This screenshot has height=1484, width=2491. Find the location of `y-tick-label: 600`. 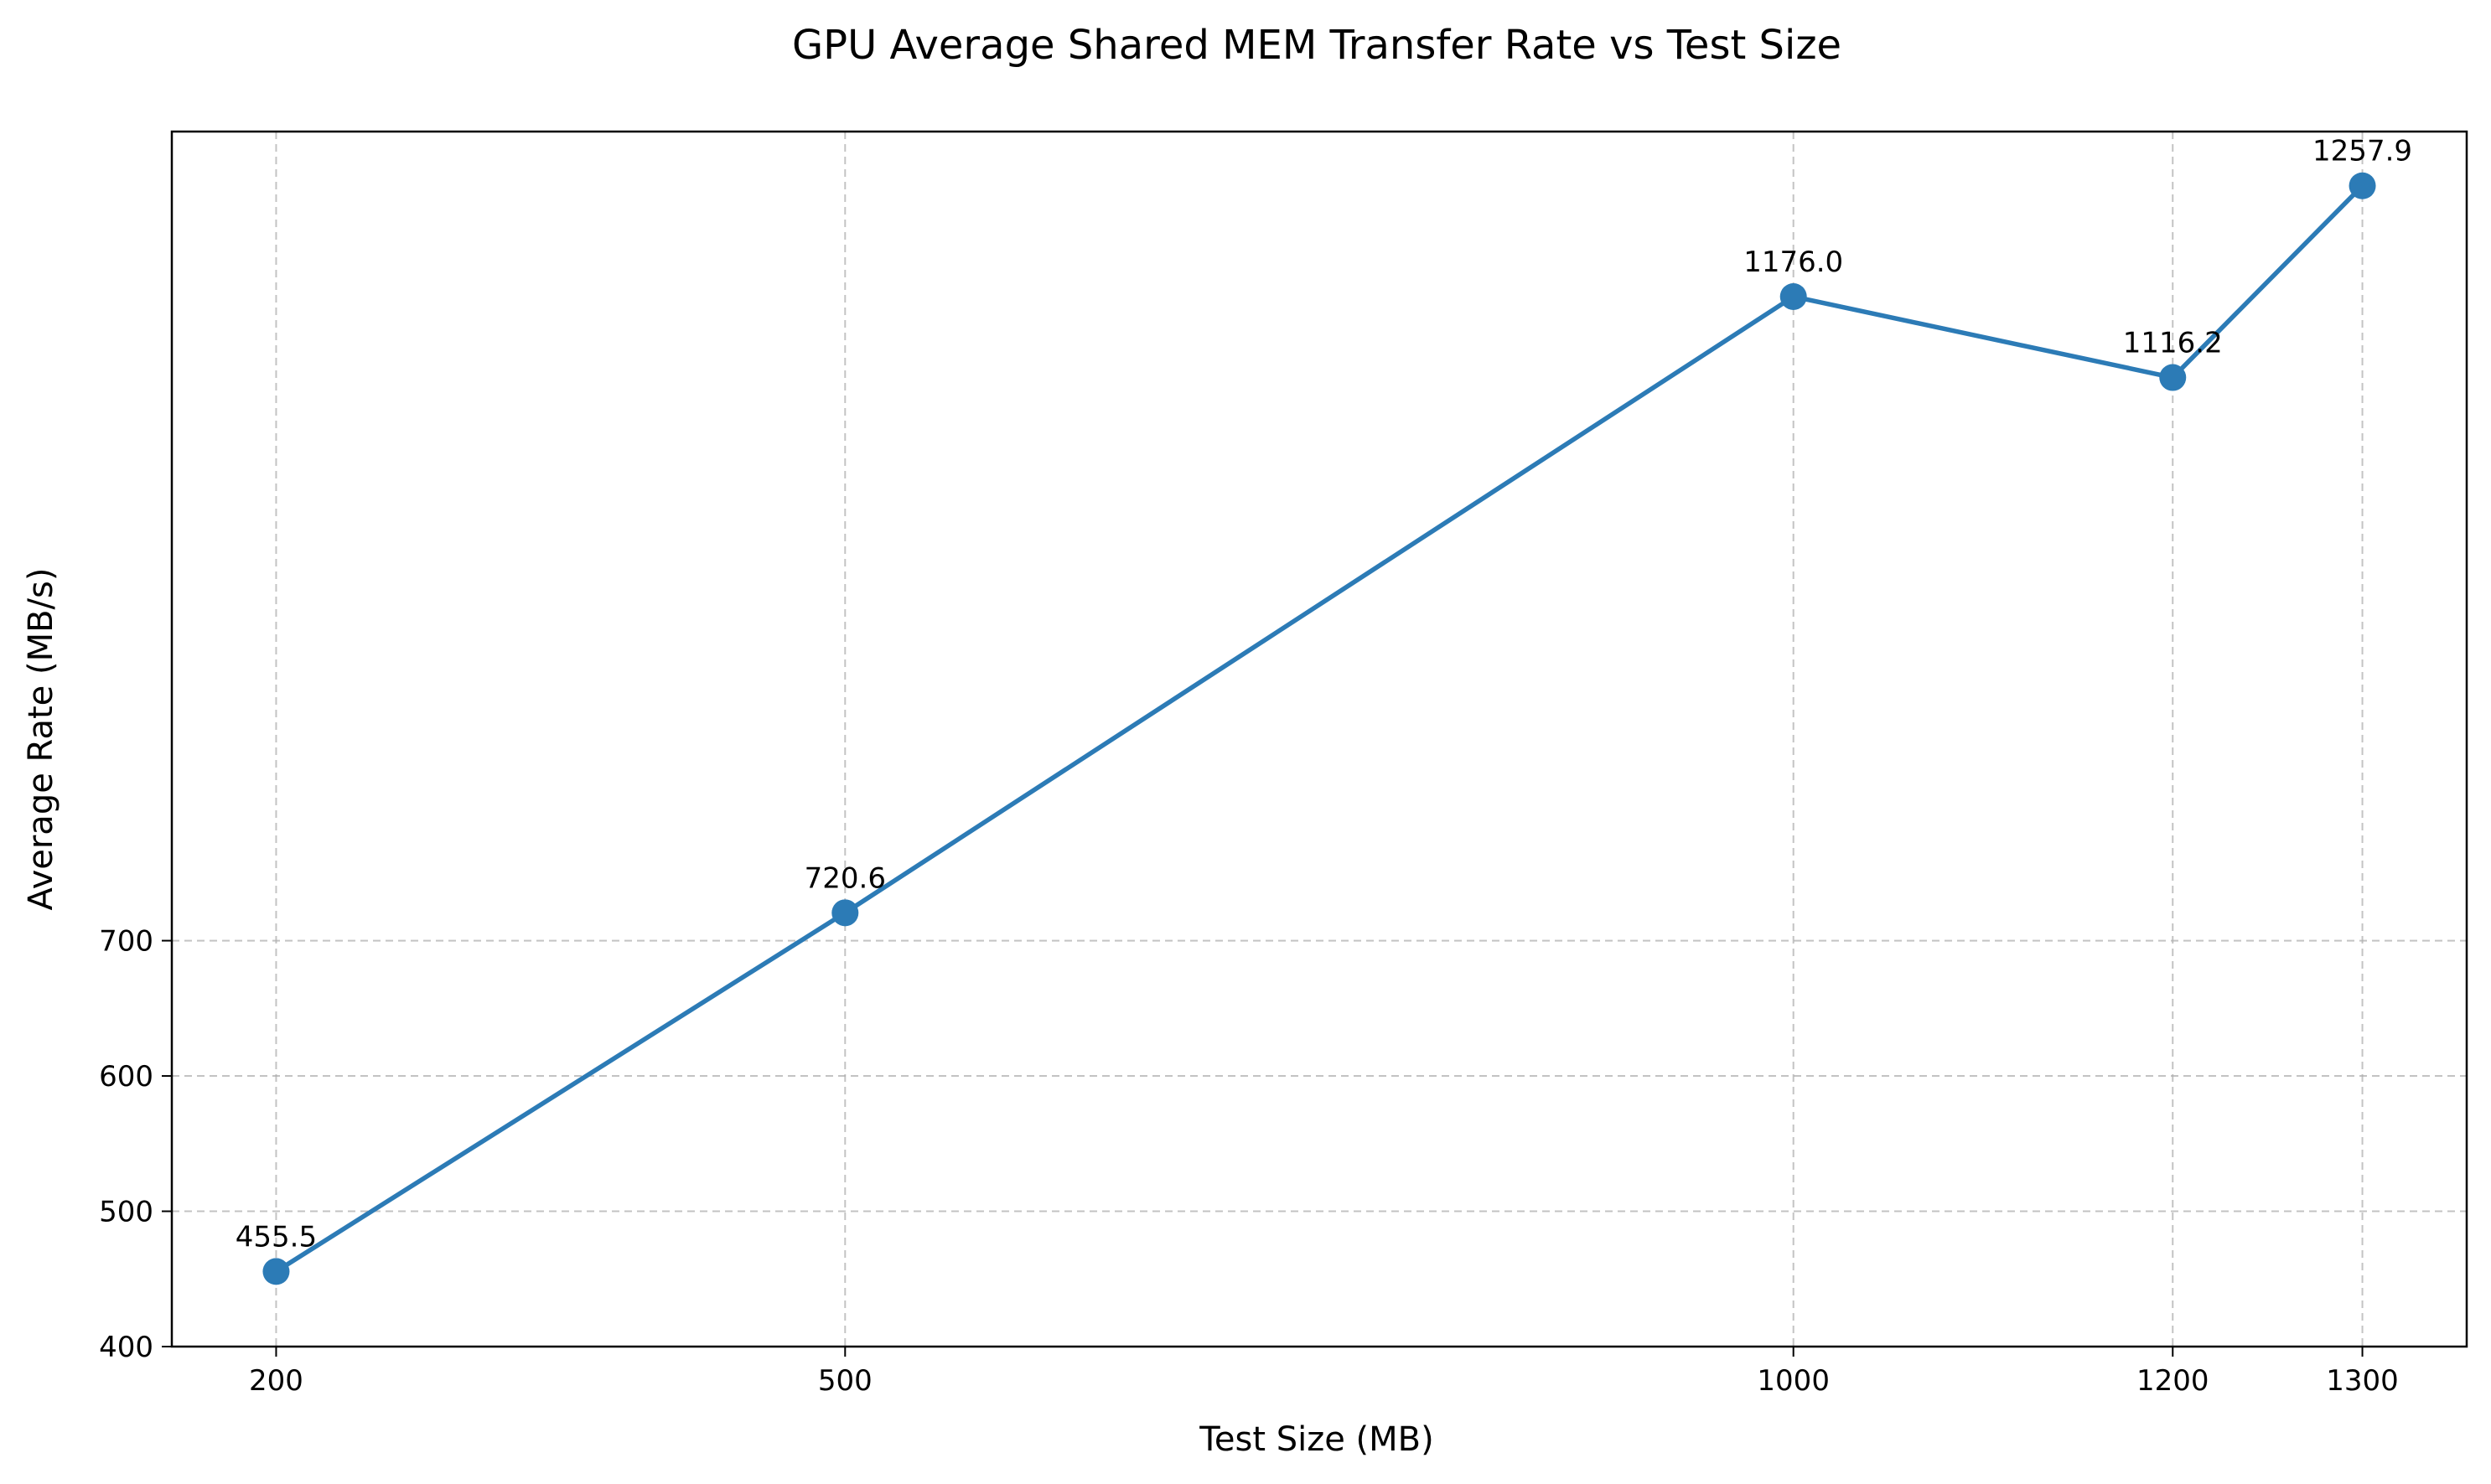

y-tick-label: 600 is located at coordinates (126, 1077).